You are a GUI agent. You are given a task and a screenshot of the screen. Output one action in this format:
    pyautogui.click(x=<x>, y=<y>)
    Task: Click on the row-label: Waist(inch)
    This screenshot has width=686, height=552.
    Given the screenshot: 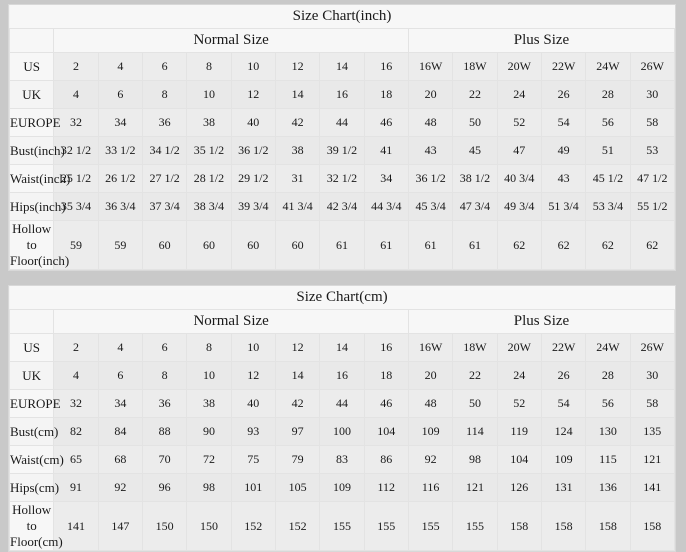 What is the action you would take?
    pyautogui.click(x=39, y=178)
    